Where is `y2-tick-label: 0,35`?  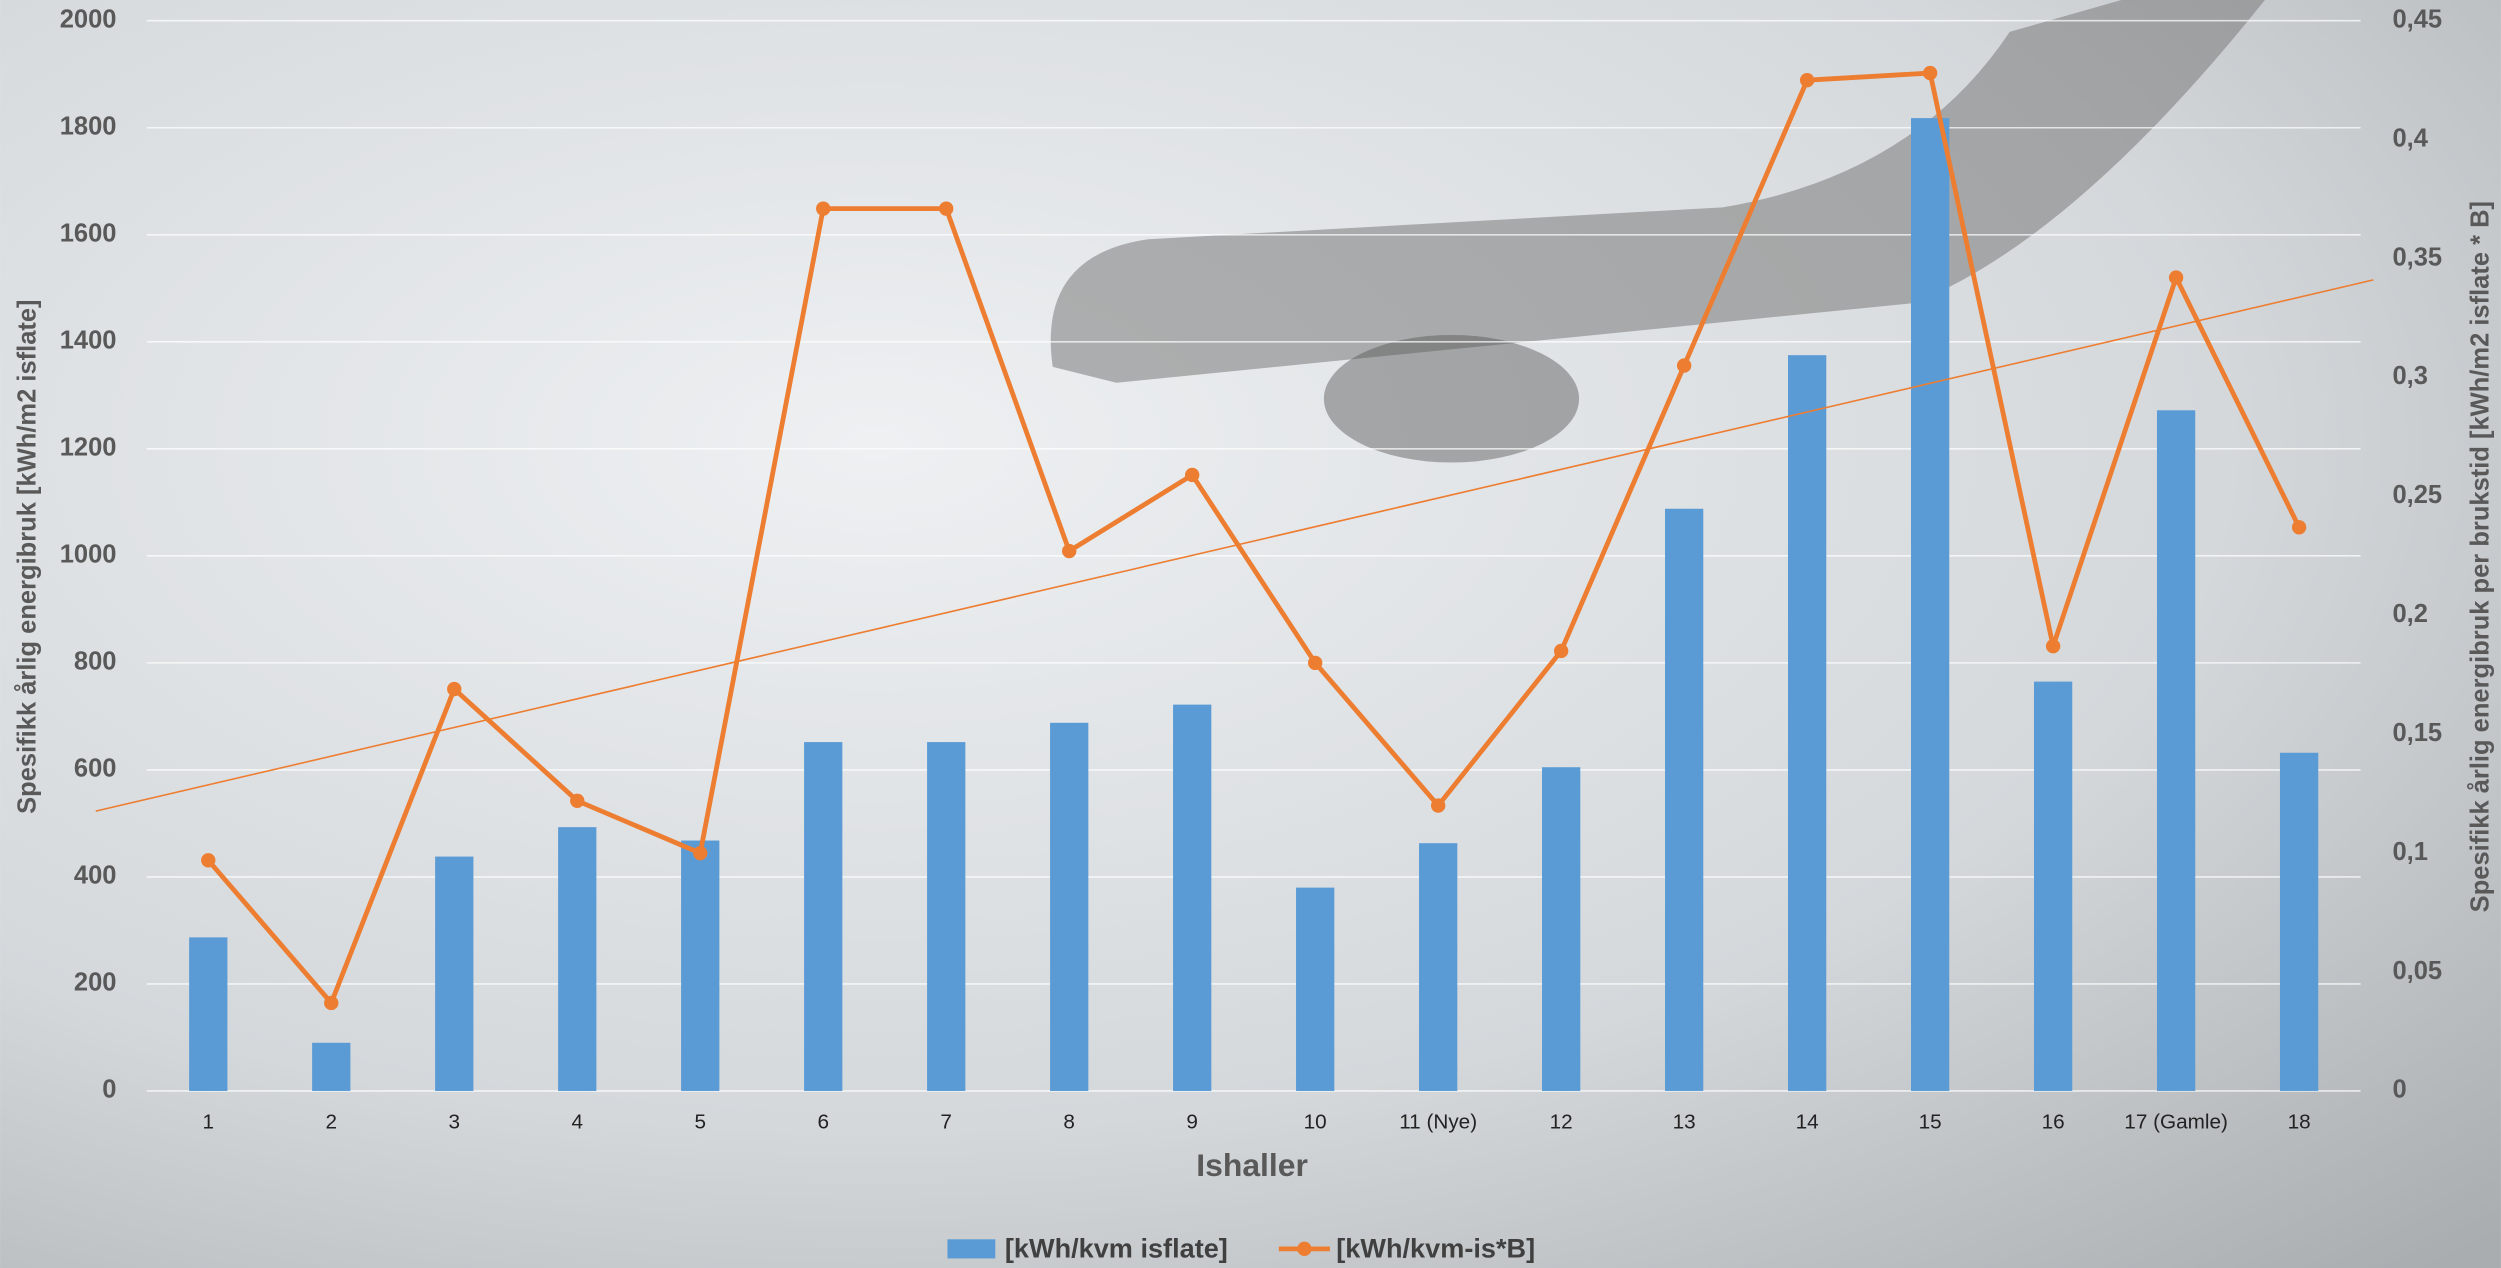 y2-tick-label: 0,35 is located at coordinates (2417, 257).